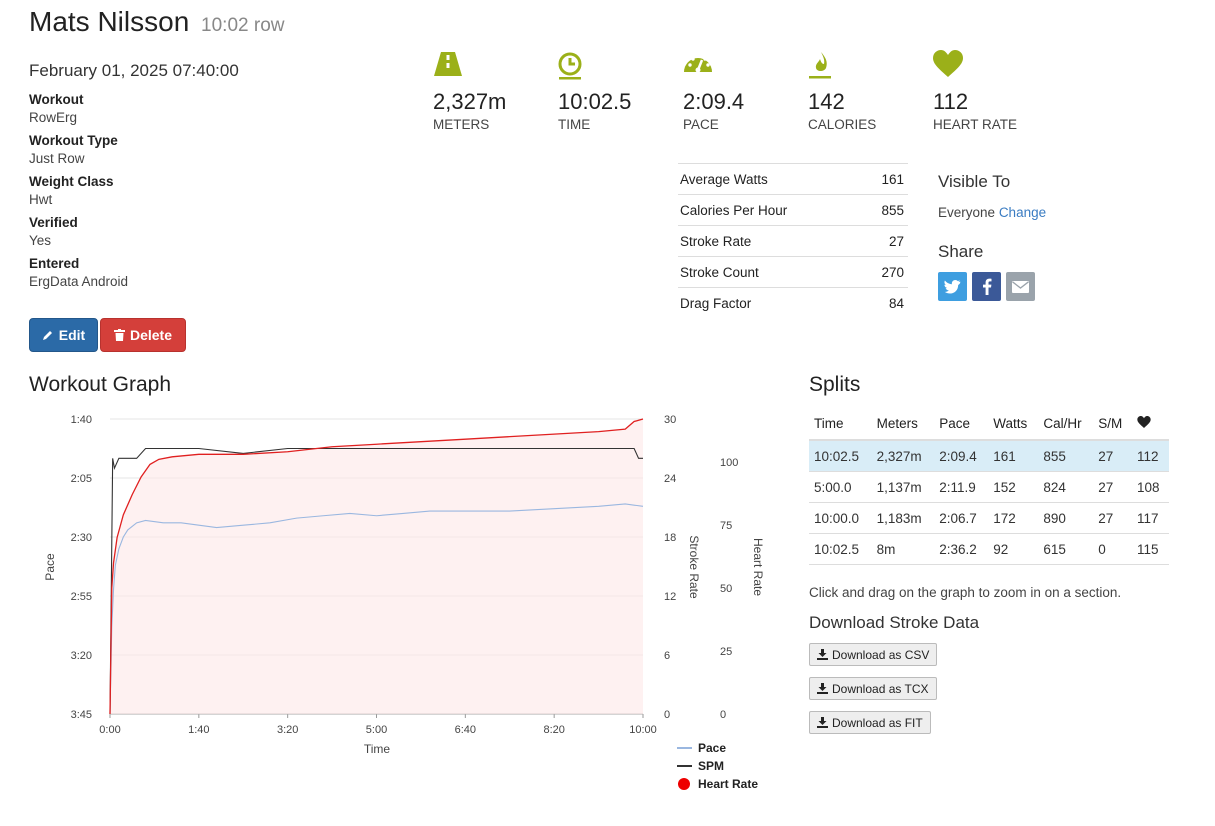 This screenshot has width=1215, height=826. Describe the element at coordinates (670, 597) in the screenshot. I see `spm-tick-label: 12` at that location.